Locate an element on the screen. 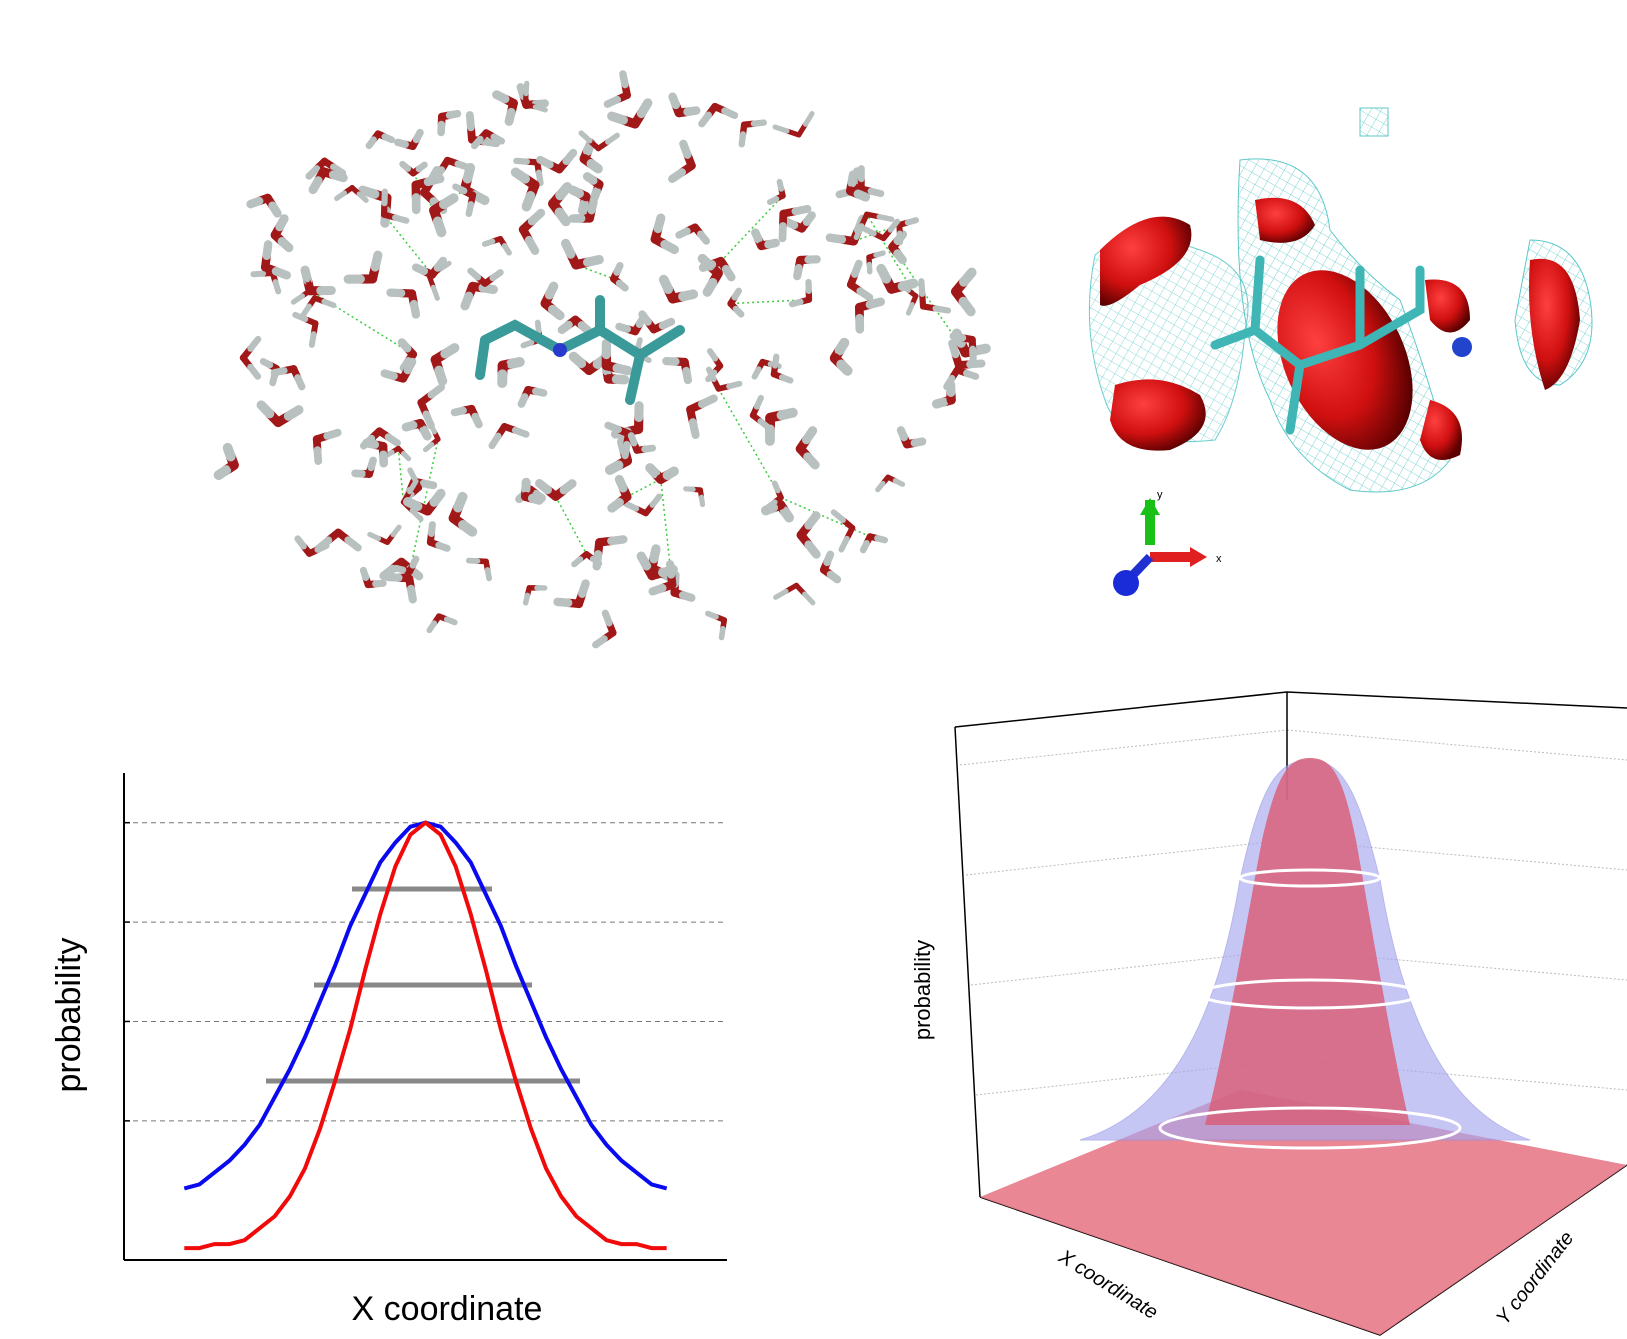 Image resolution: width=1627 pixels, height=1339 pixels. z-axis-label: probability is located at coordinates (922, 990).